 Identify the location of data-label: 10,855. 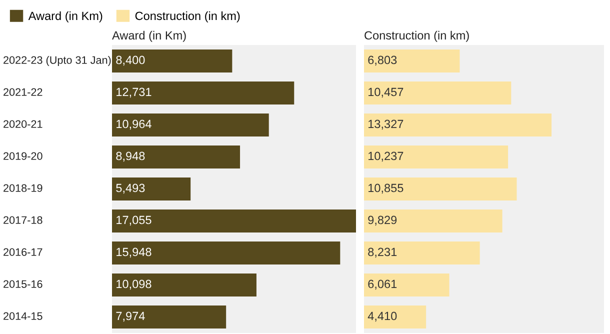
(386, 189).